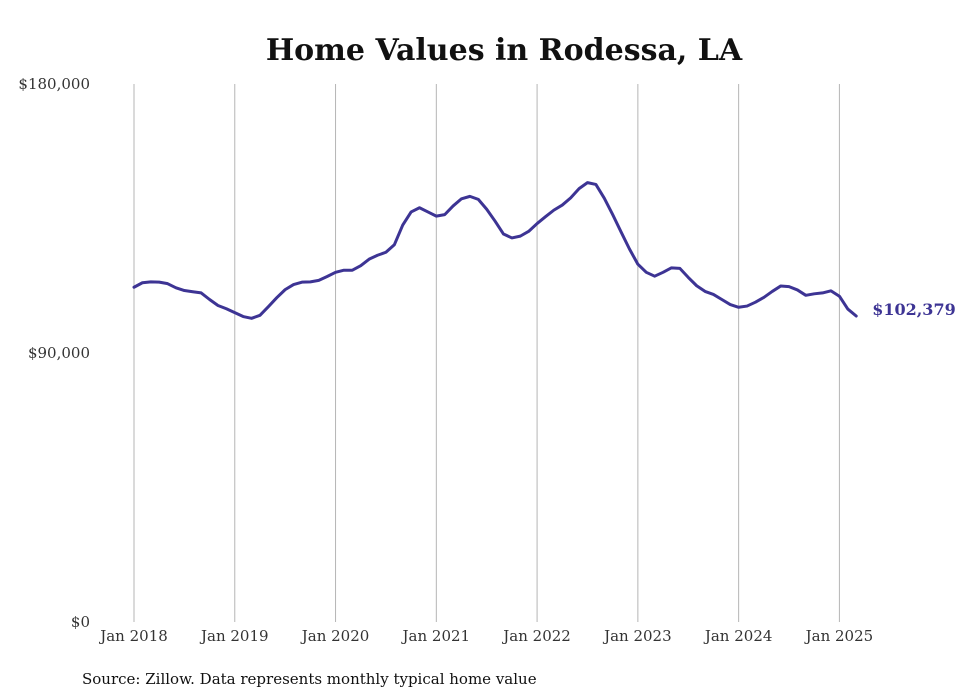  Describe the element at coordinates (436, 636) in the screenshot. I see `x-tick-label: Jan 2021` at that location.